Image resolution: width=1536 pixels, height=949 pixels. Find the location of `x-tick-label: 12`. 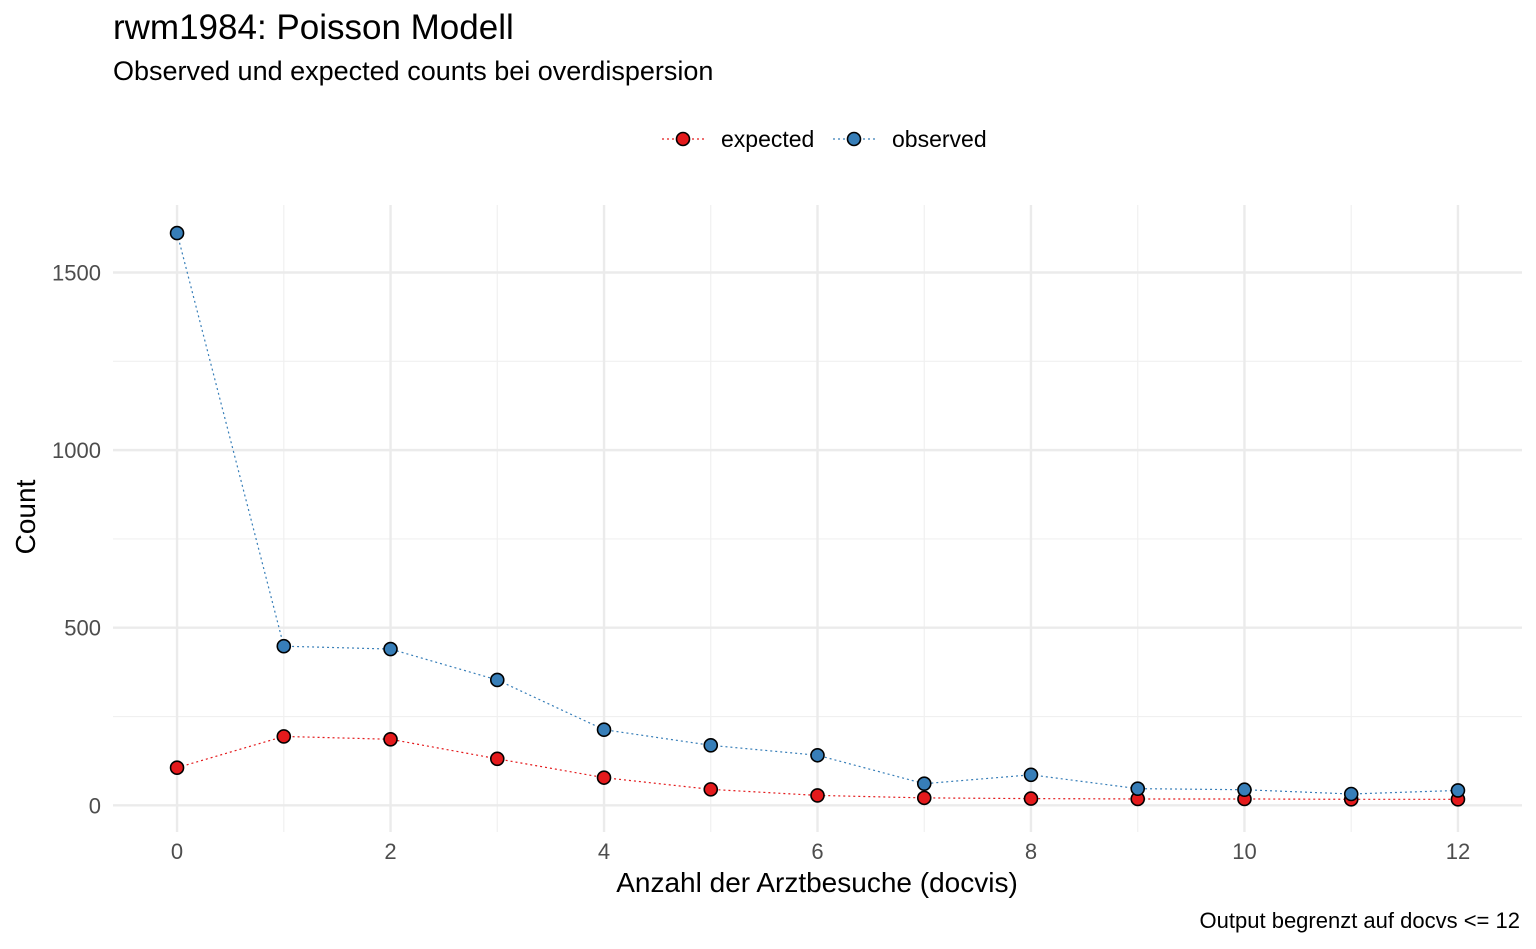

x-tick-label: 12 is located at coordinates (1458, 851).